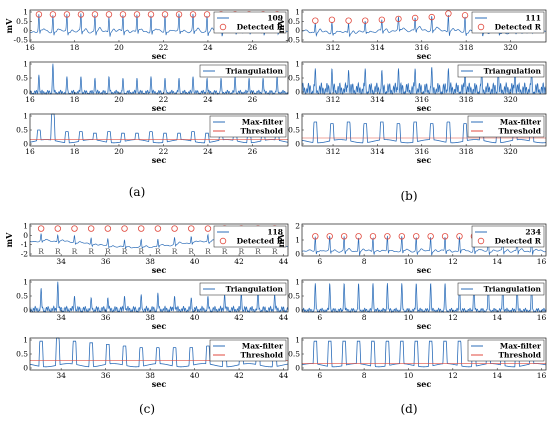 This screenshot has height=429, width=550. I want to click on tri-xtick-label: 40, so click(195, 317).